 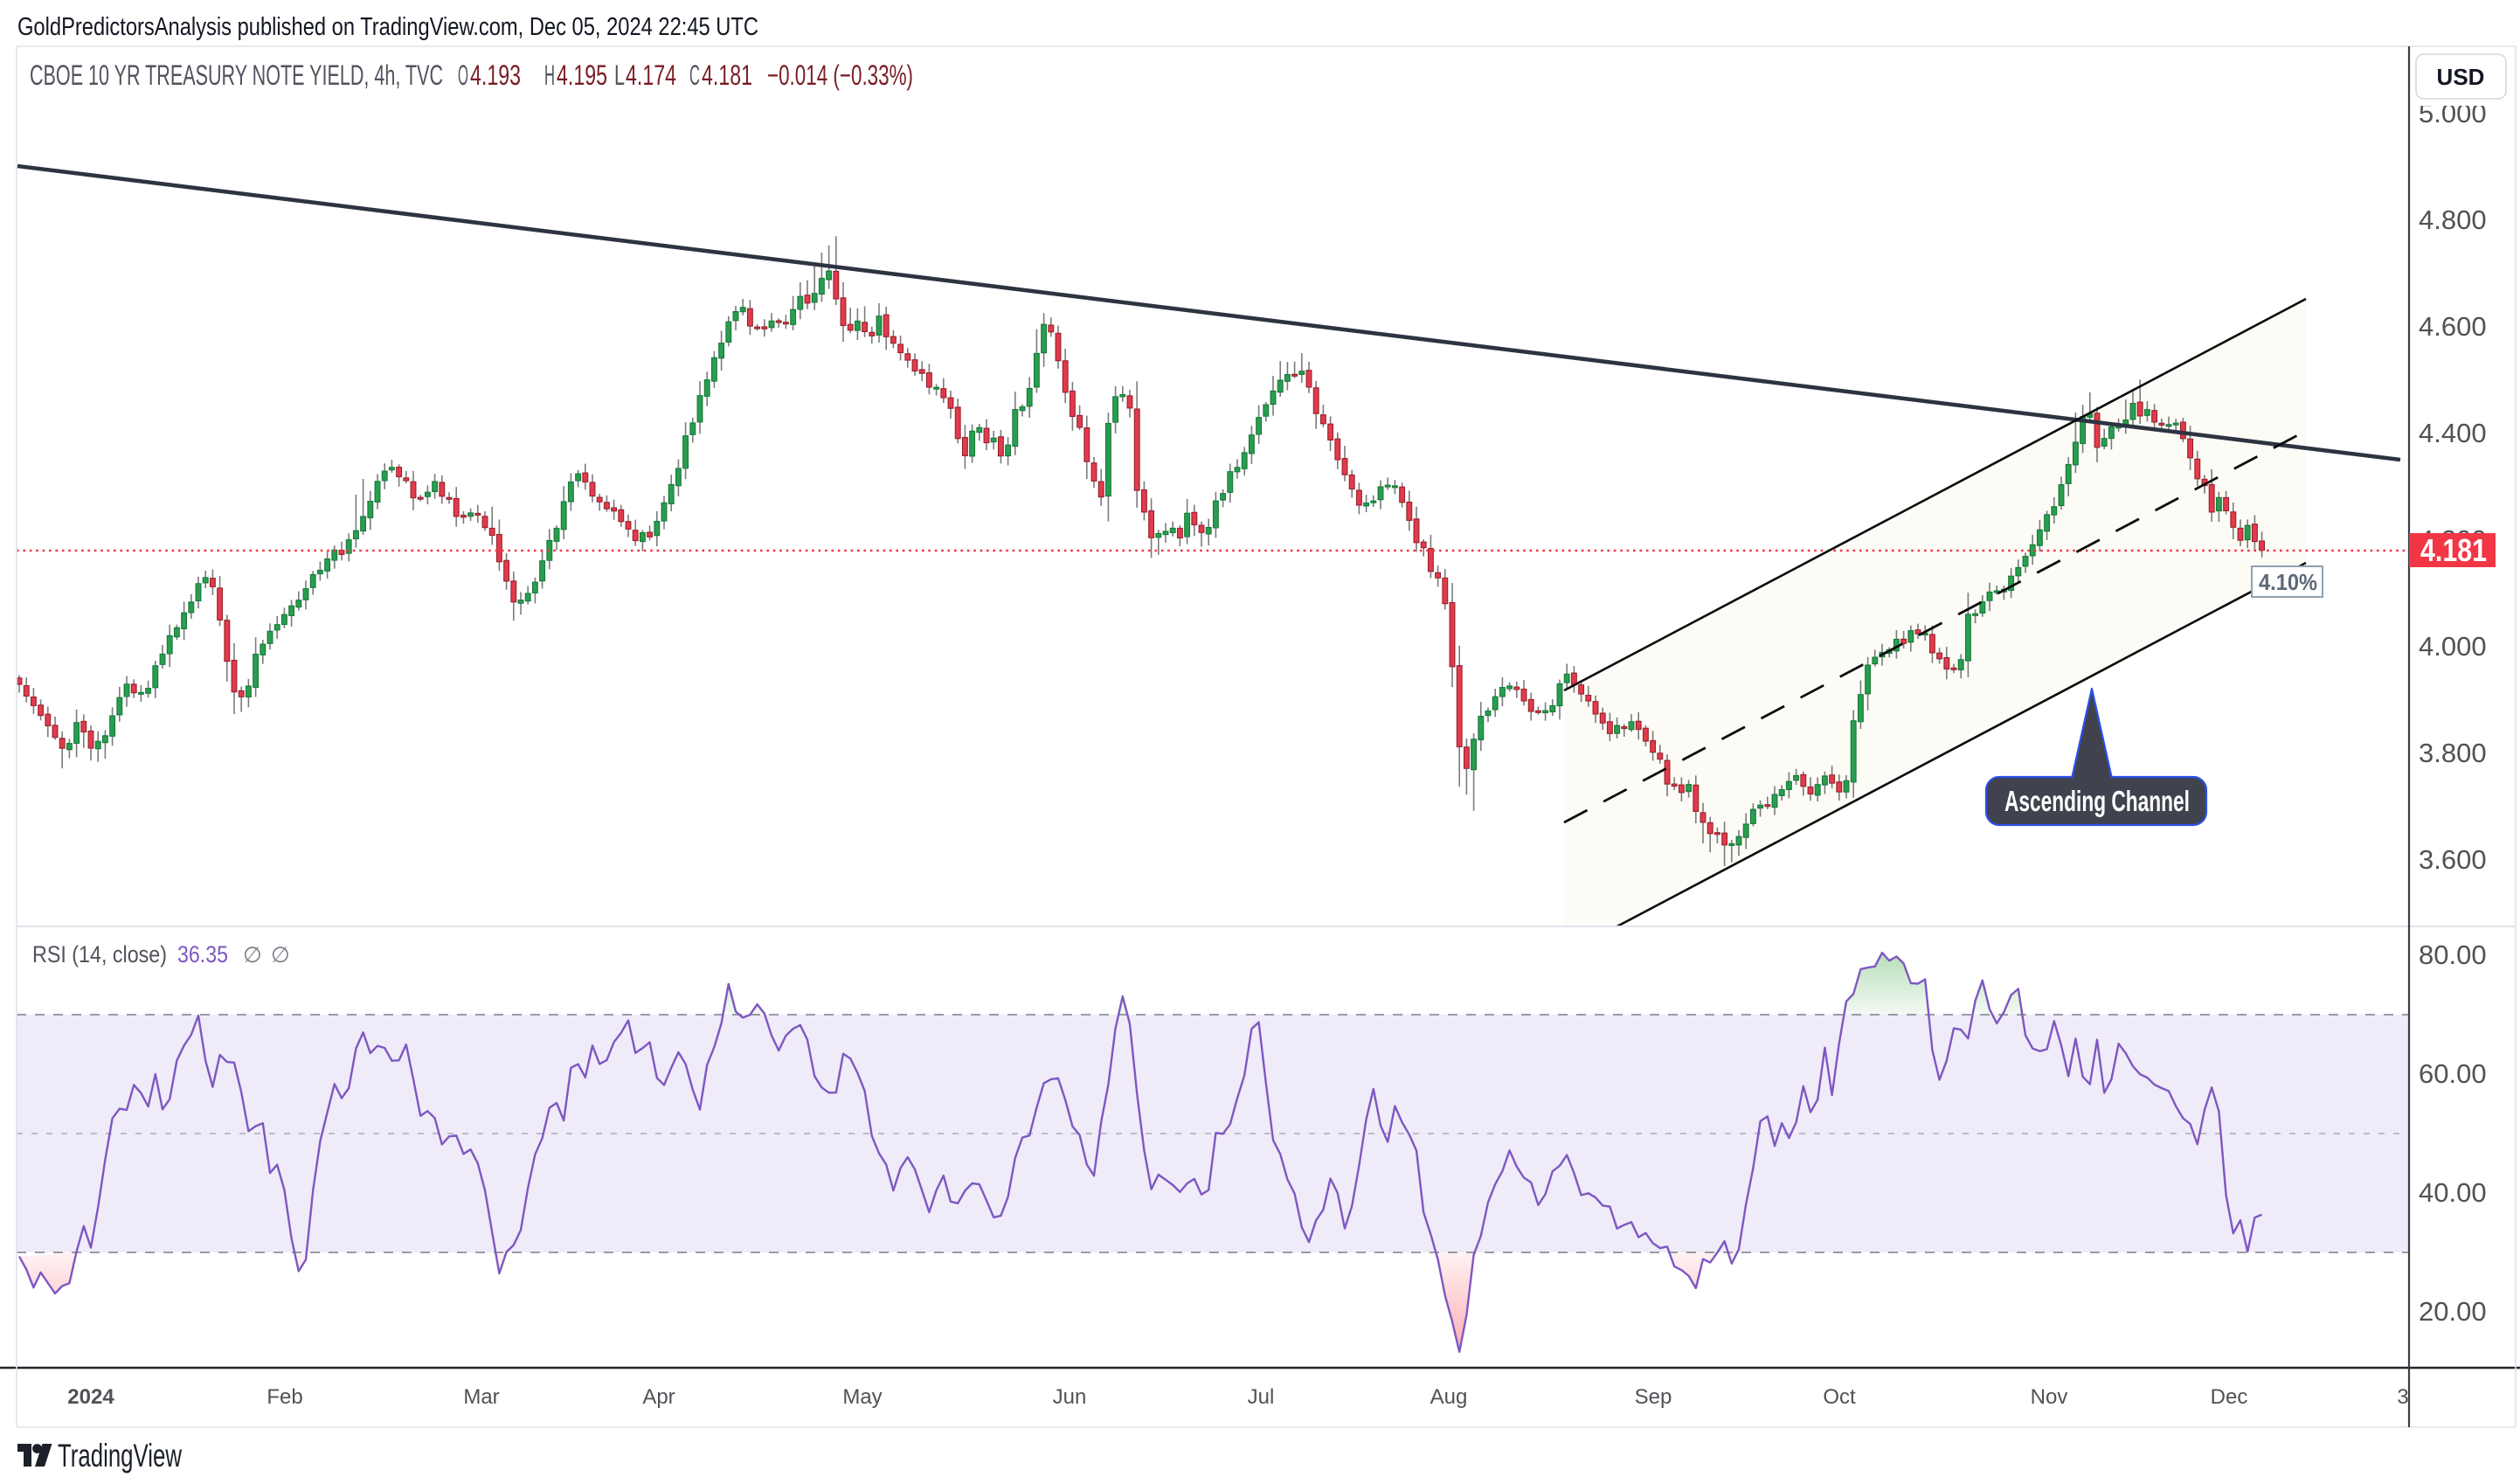 I want to click on svg-text: Jul, so click(x=1261, y=1397).